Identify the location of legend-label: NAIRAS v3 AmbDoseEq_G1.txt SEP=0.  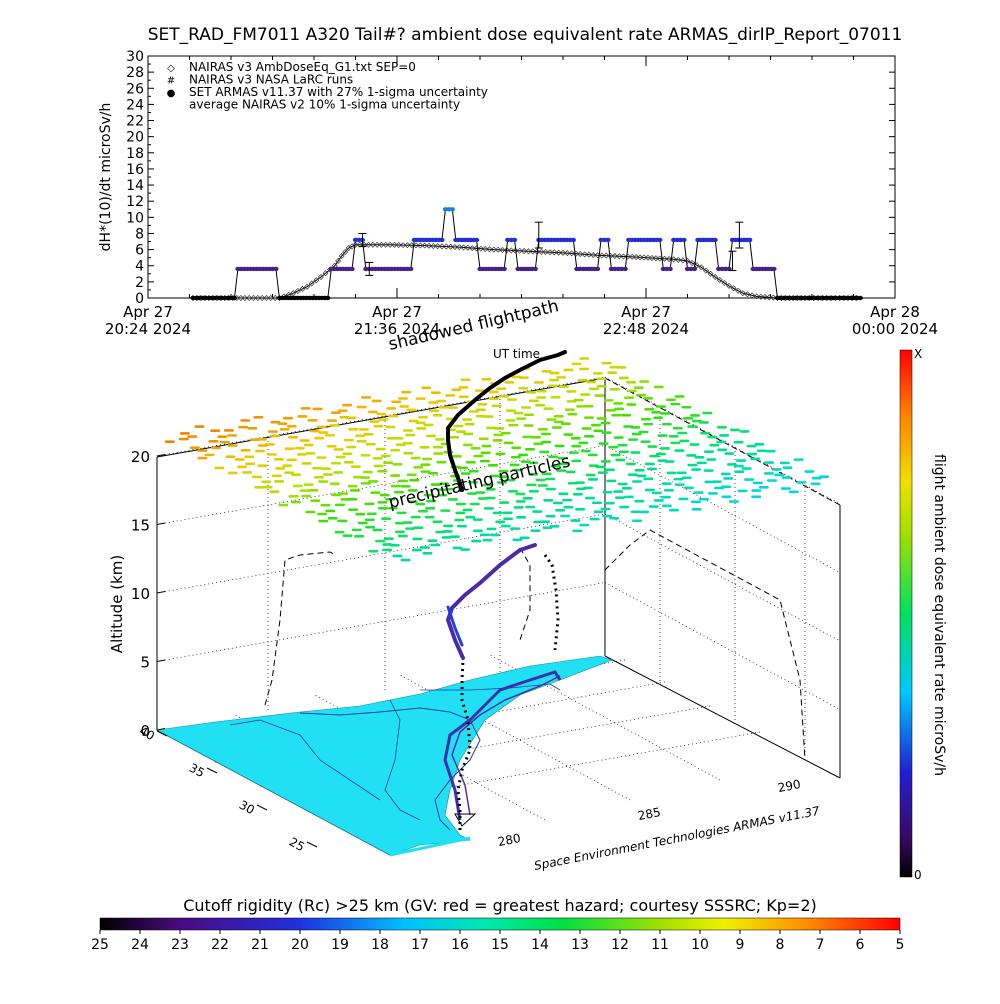
(302, 67).